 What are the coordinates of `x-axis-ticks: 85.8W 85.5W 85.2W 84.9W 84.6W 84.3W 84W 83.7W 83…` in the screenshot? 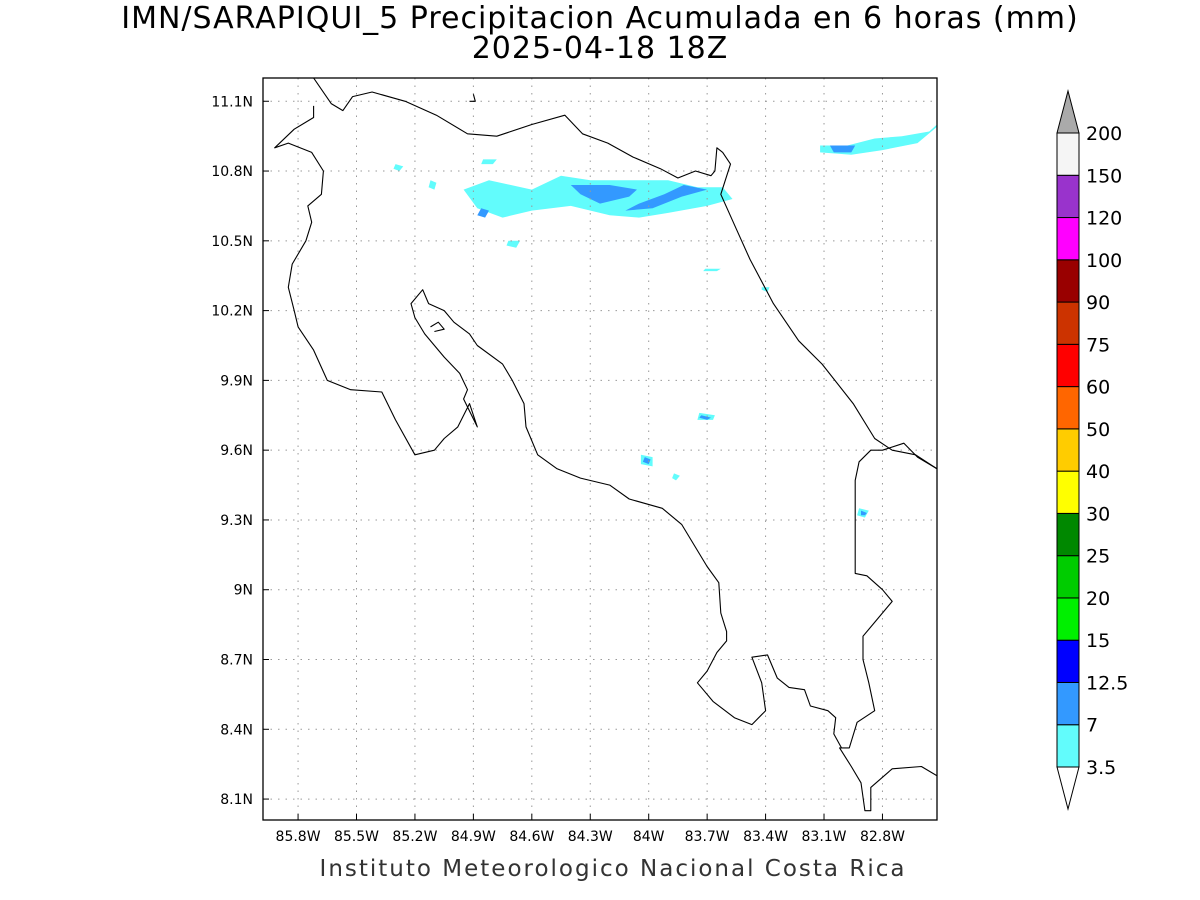 It's located at (590, 829).